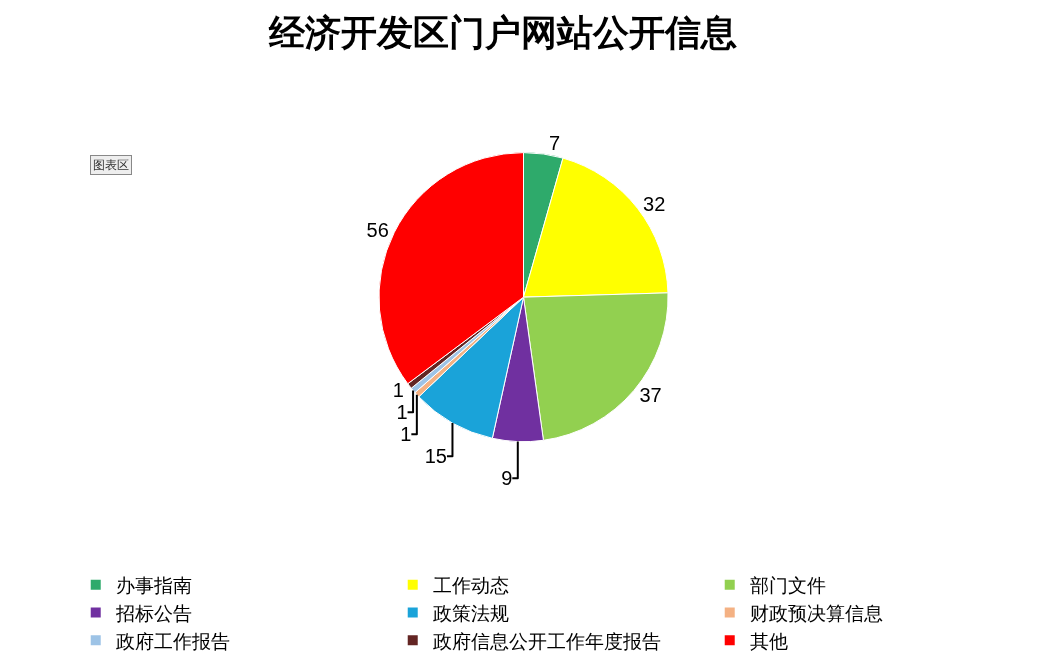  What do you see at coordinates (554, 143) in the screenshot?
I see `data-label: 7` at bounding box center [554, 143].